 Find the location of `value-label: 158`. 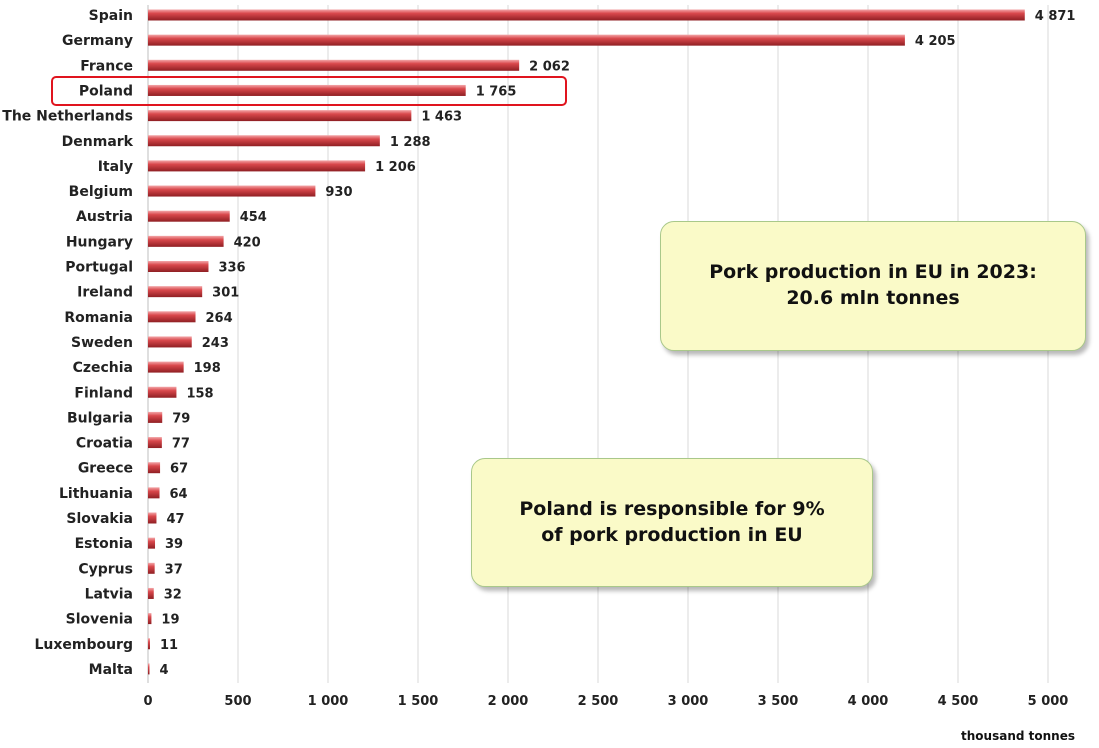

value-label: 158 is located at coordinates (199, 393).